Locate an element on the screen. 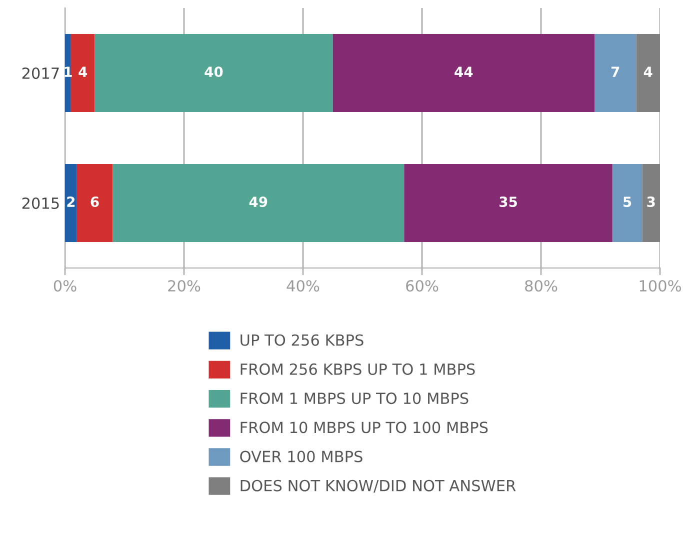  y-tick-label: 2017 is located at coordinates (40, 73).